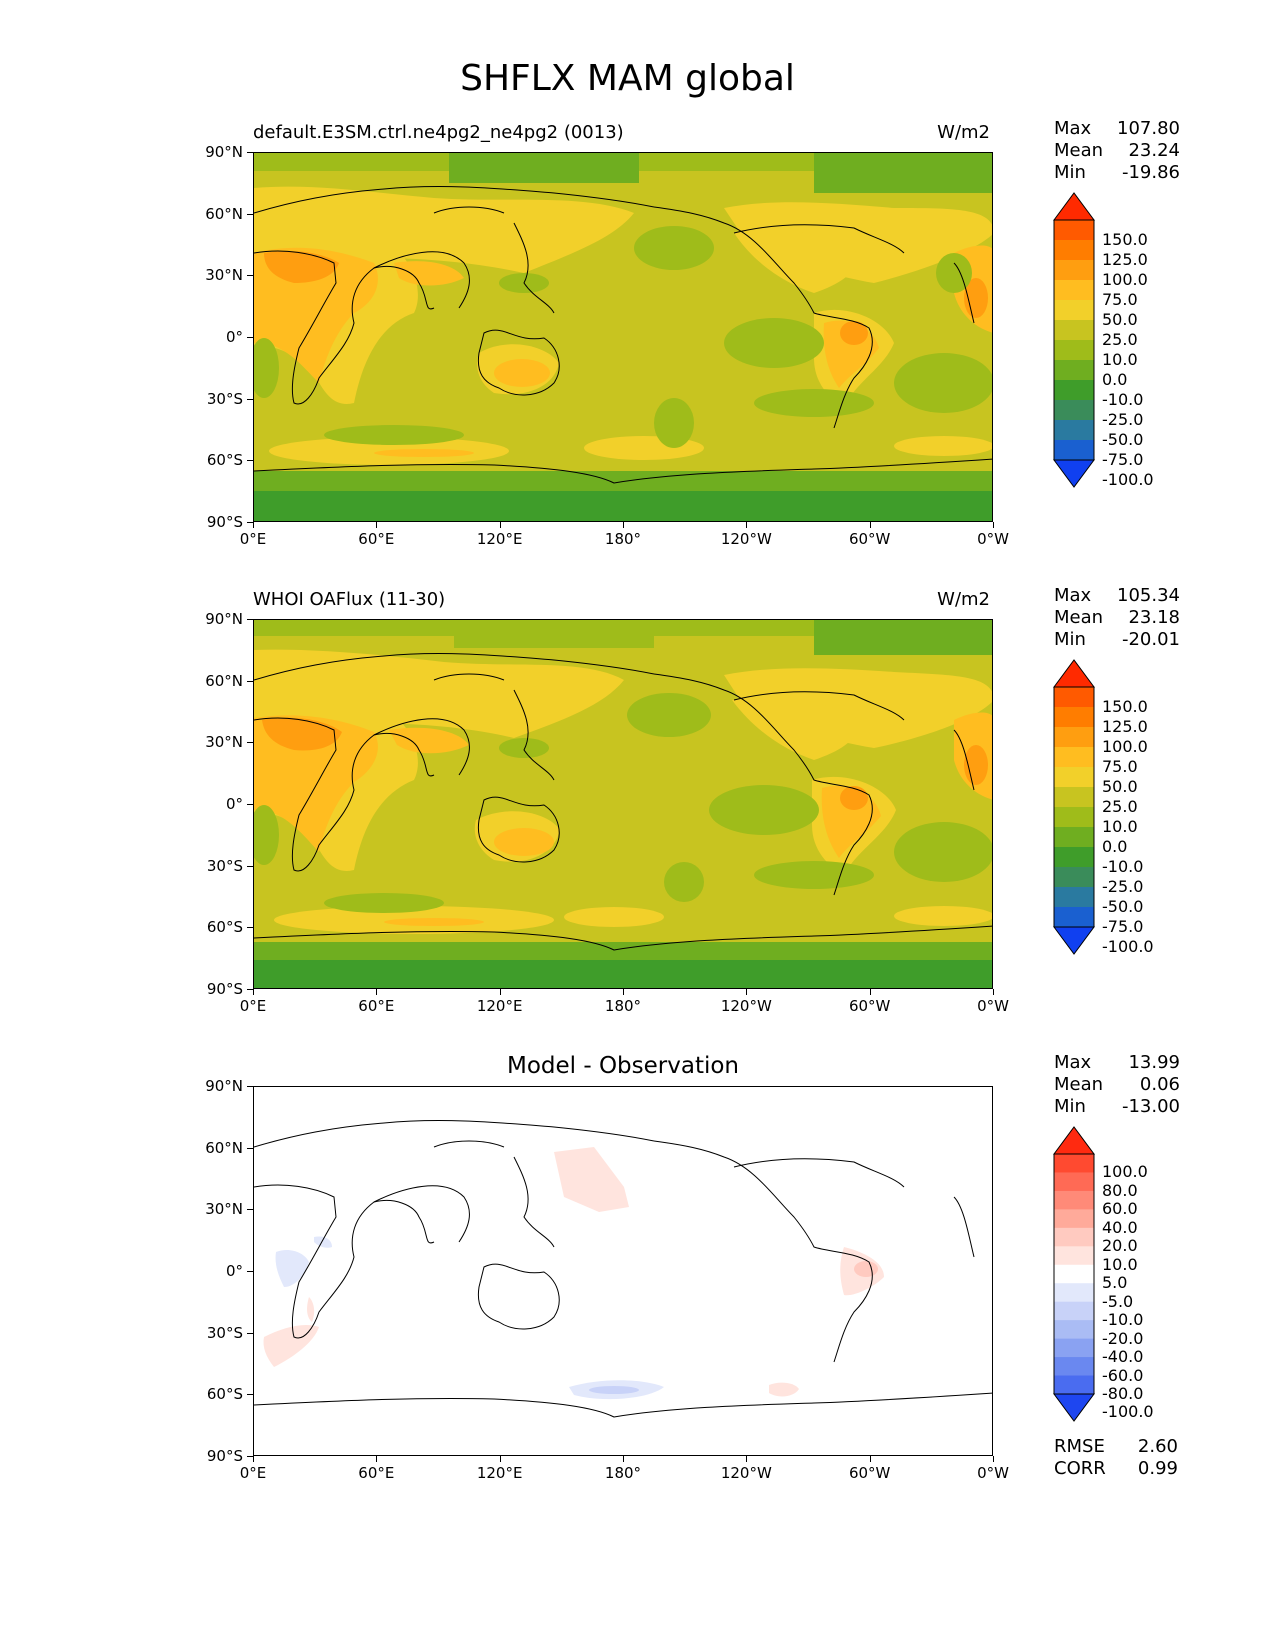 This screenshot has width=1275, height=1650. Describe the element at coordinates (234, 337) in the screenshot. I see `y-tick-label: 0°` at that location.